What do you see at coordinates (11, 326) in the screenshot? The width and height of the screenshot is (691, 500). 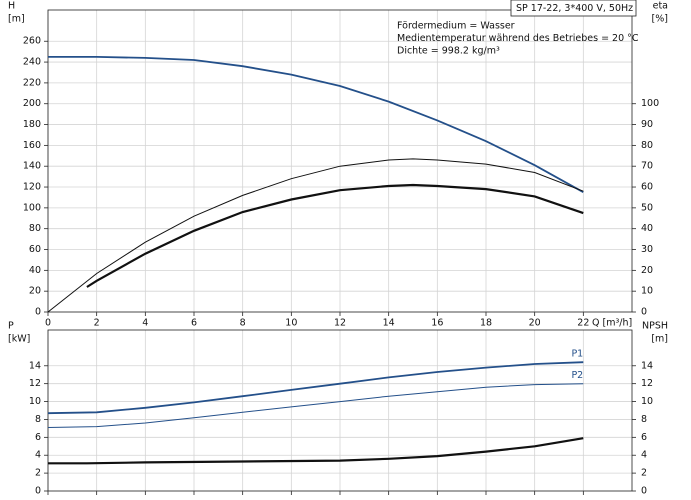 I see `y-axis-label: P` at bounding box center [11, 326].